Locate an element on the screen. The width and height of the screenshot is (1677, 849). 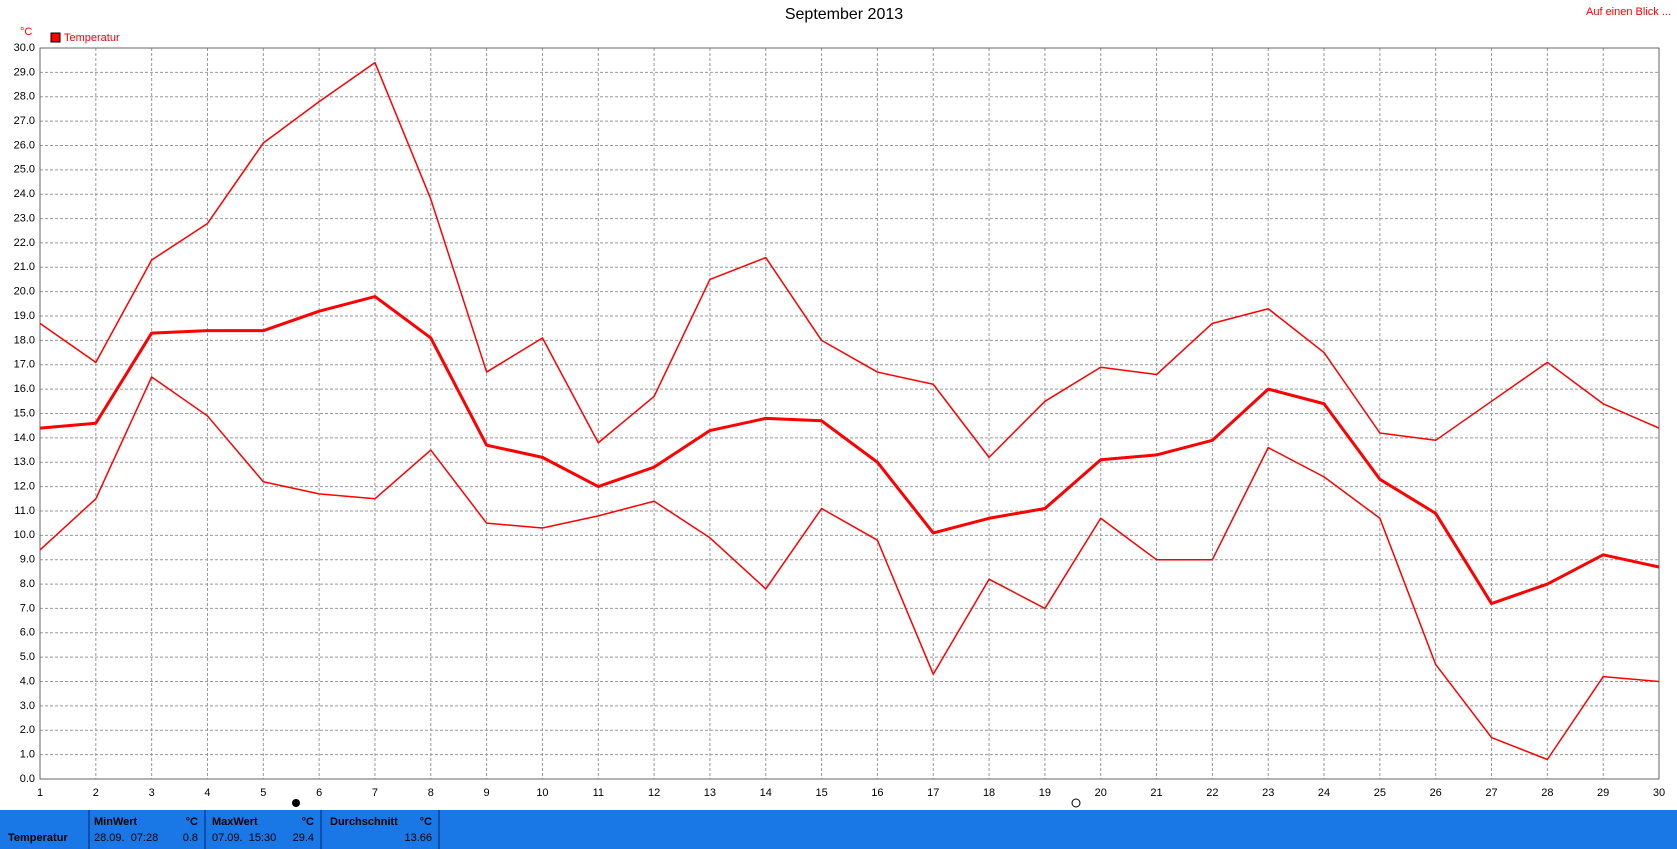
y-tick-label: 17.0 is located at coordinates (24, 365).